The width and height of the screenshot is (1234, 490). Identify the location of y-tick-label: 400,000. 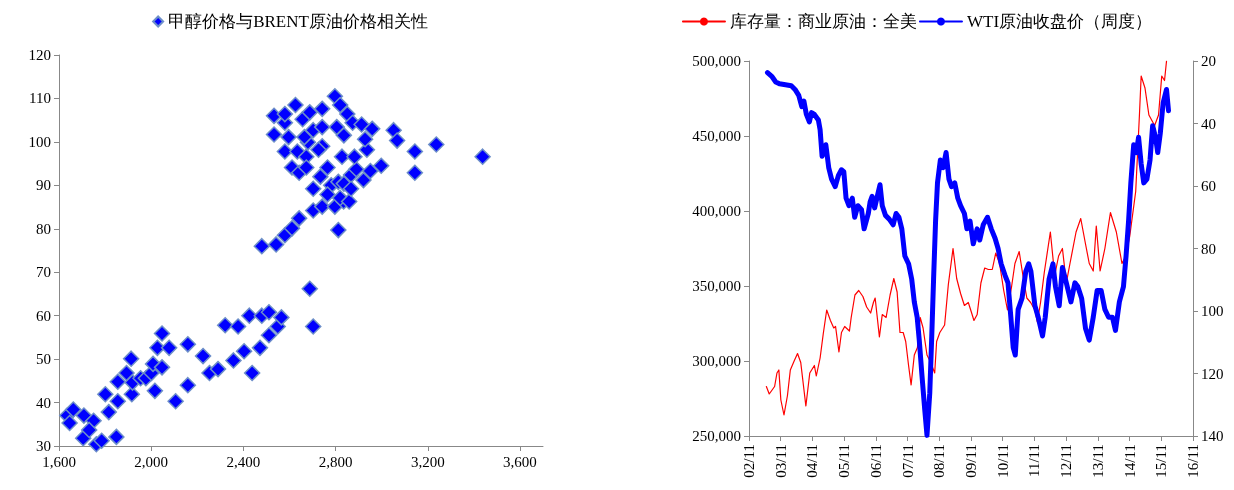
(716, 211).